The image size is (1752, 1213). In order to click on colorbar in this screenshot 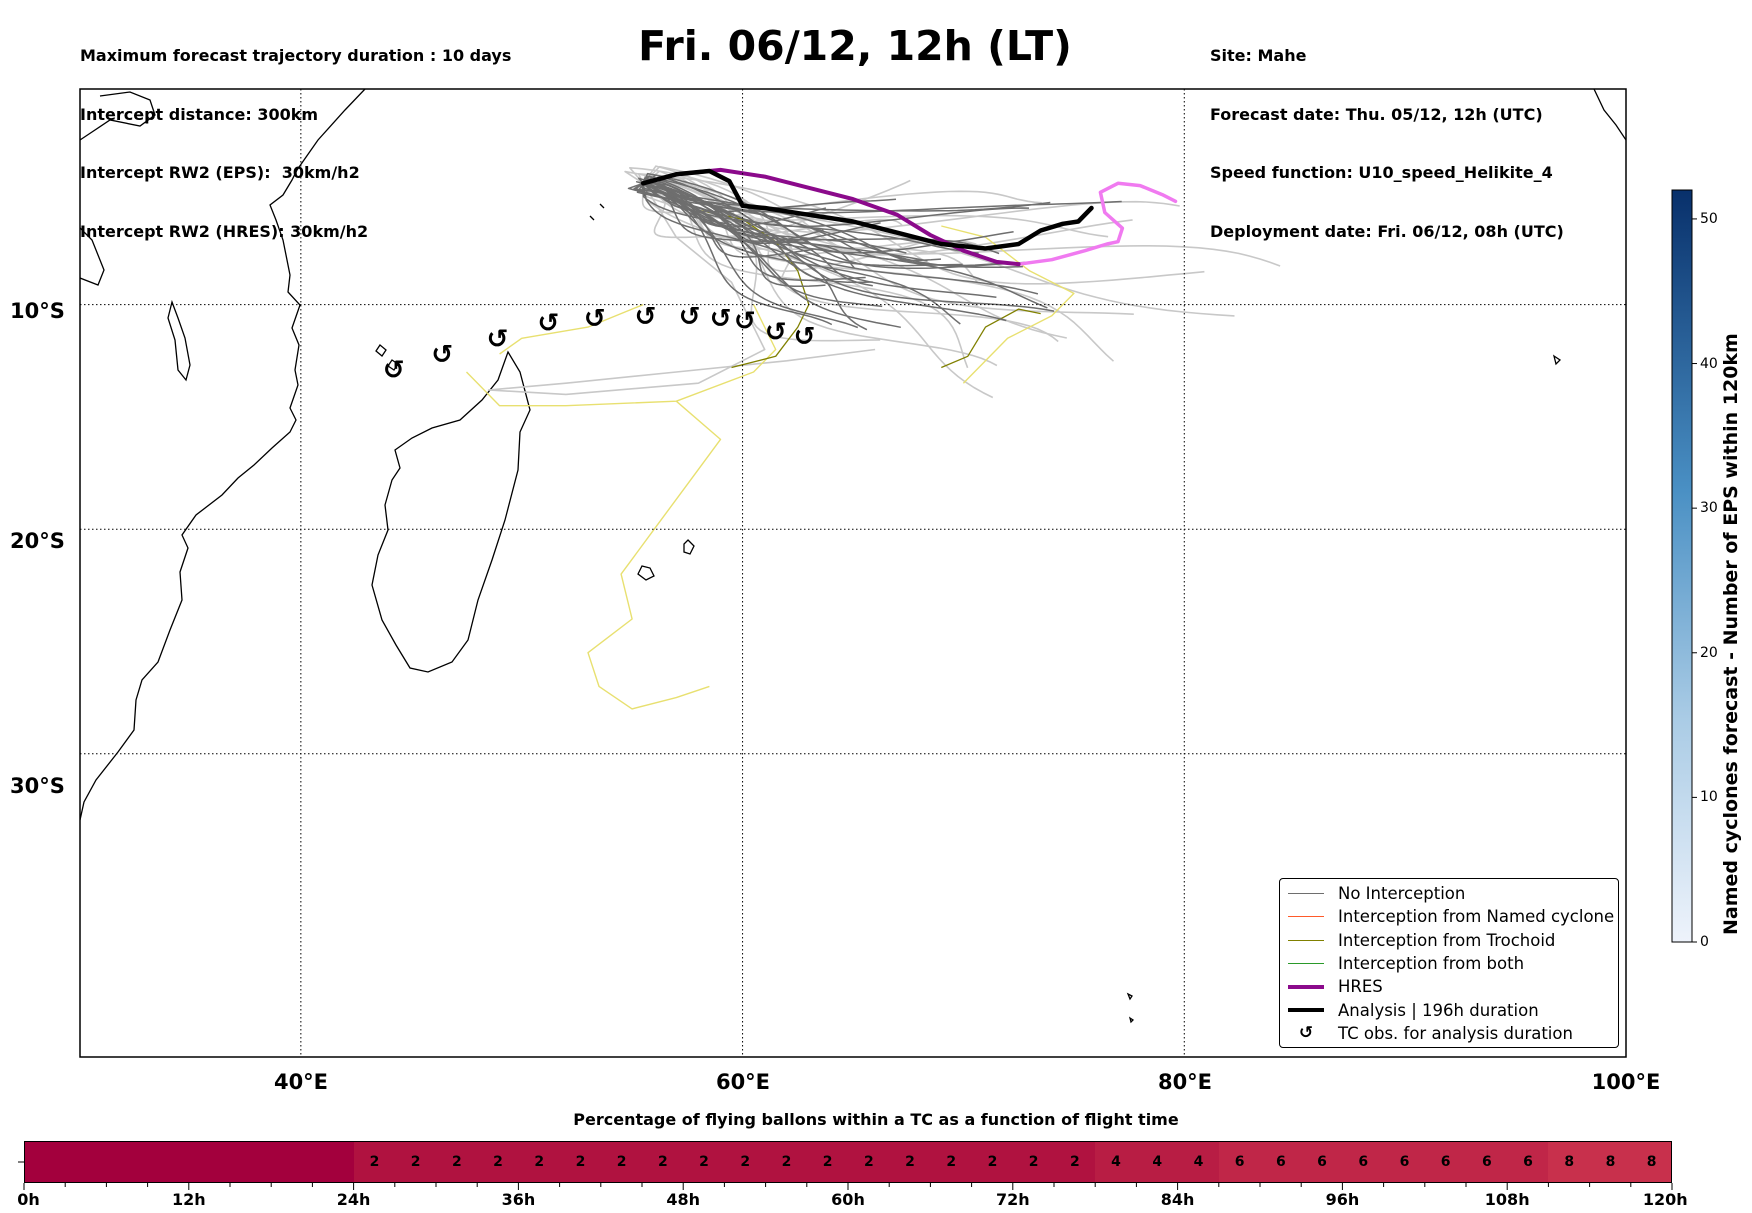, I will do `click(1682, 566)`.